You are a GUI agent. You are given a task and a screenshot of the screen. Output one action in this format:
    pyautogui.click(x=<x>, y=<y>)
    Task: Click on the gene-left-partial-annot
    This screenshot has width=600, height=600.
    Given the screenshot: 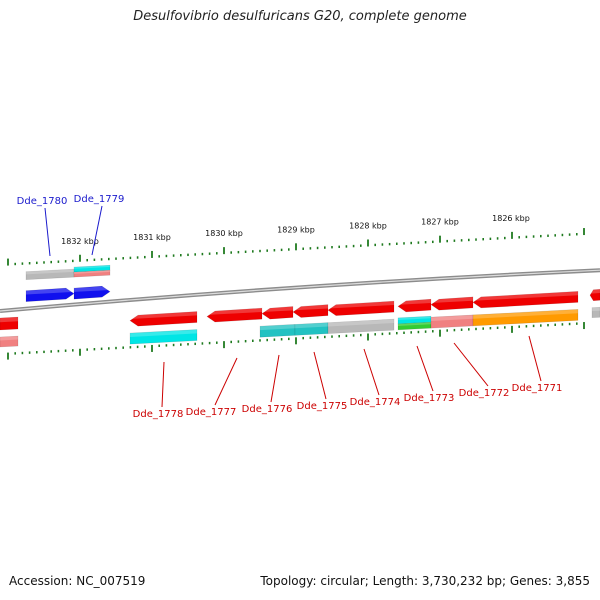 What is the action you would take?
    pyautogui.click(x=9, y=341)
    